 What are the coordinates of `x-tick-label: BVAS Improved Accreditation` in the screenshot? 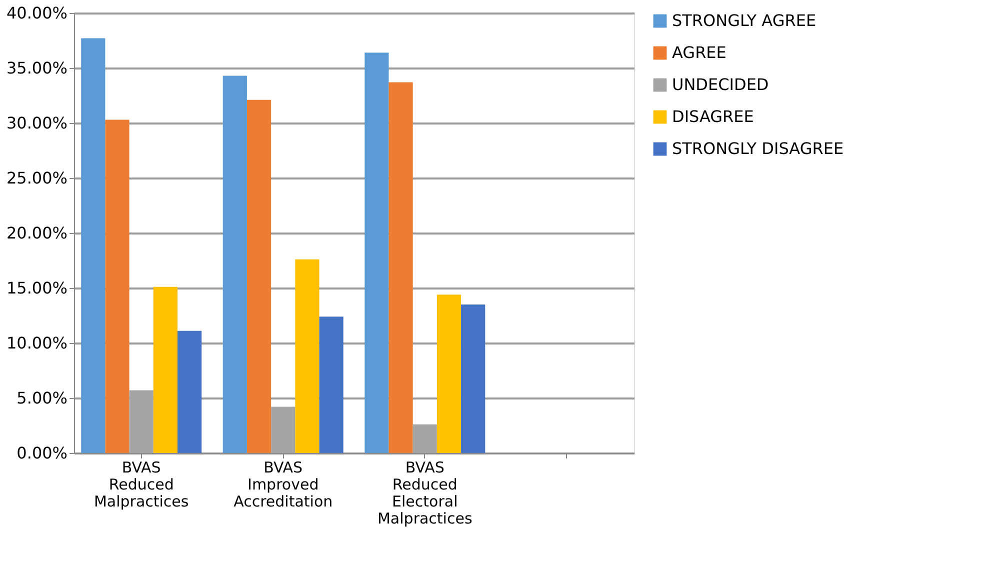 It's located at (283, 484).